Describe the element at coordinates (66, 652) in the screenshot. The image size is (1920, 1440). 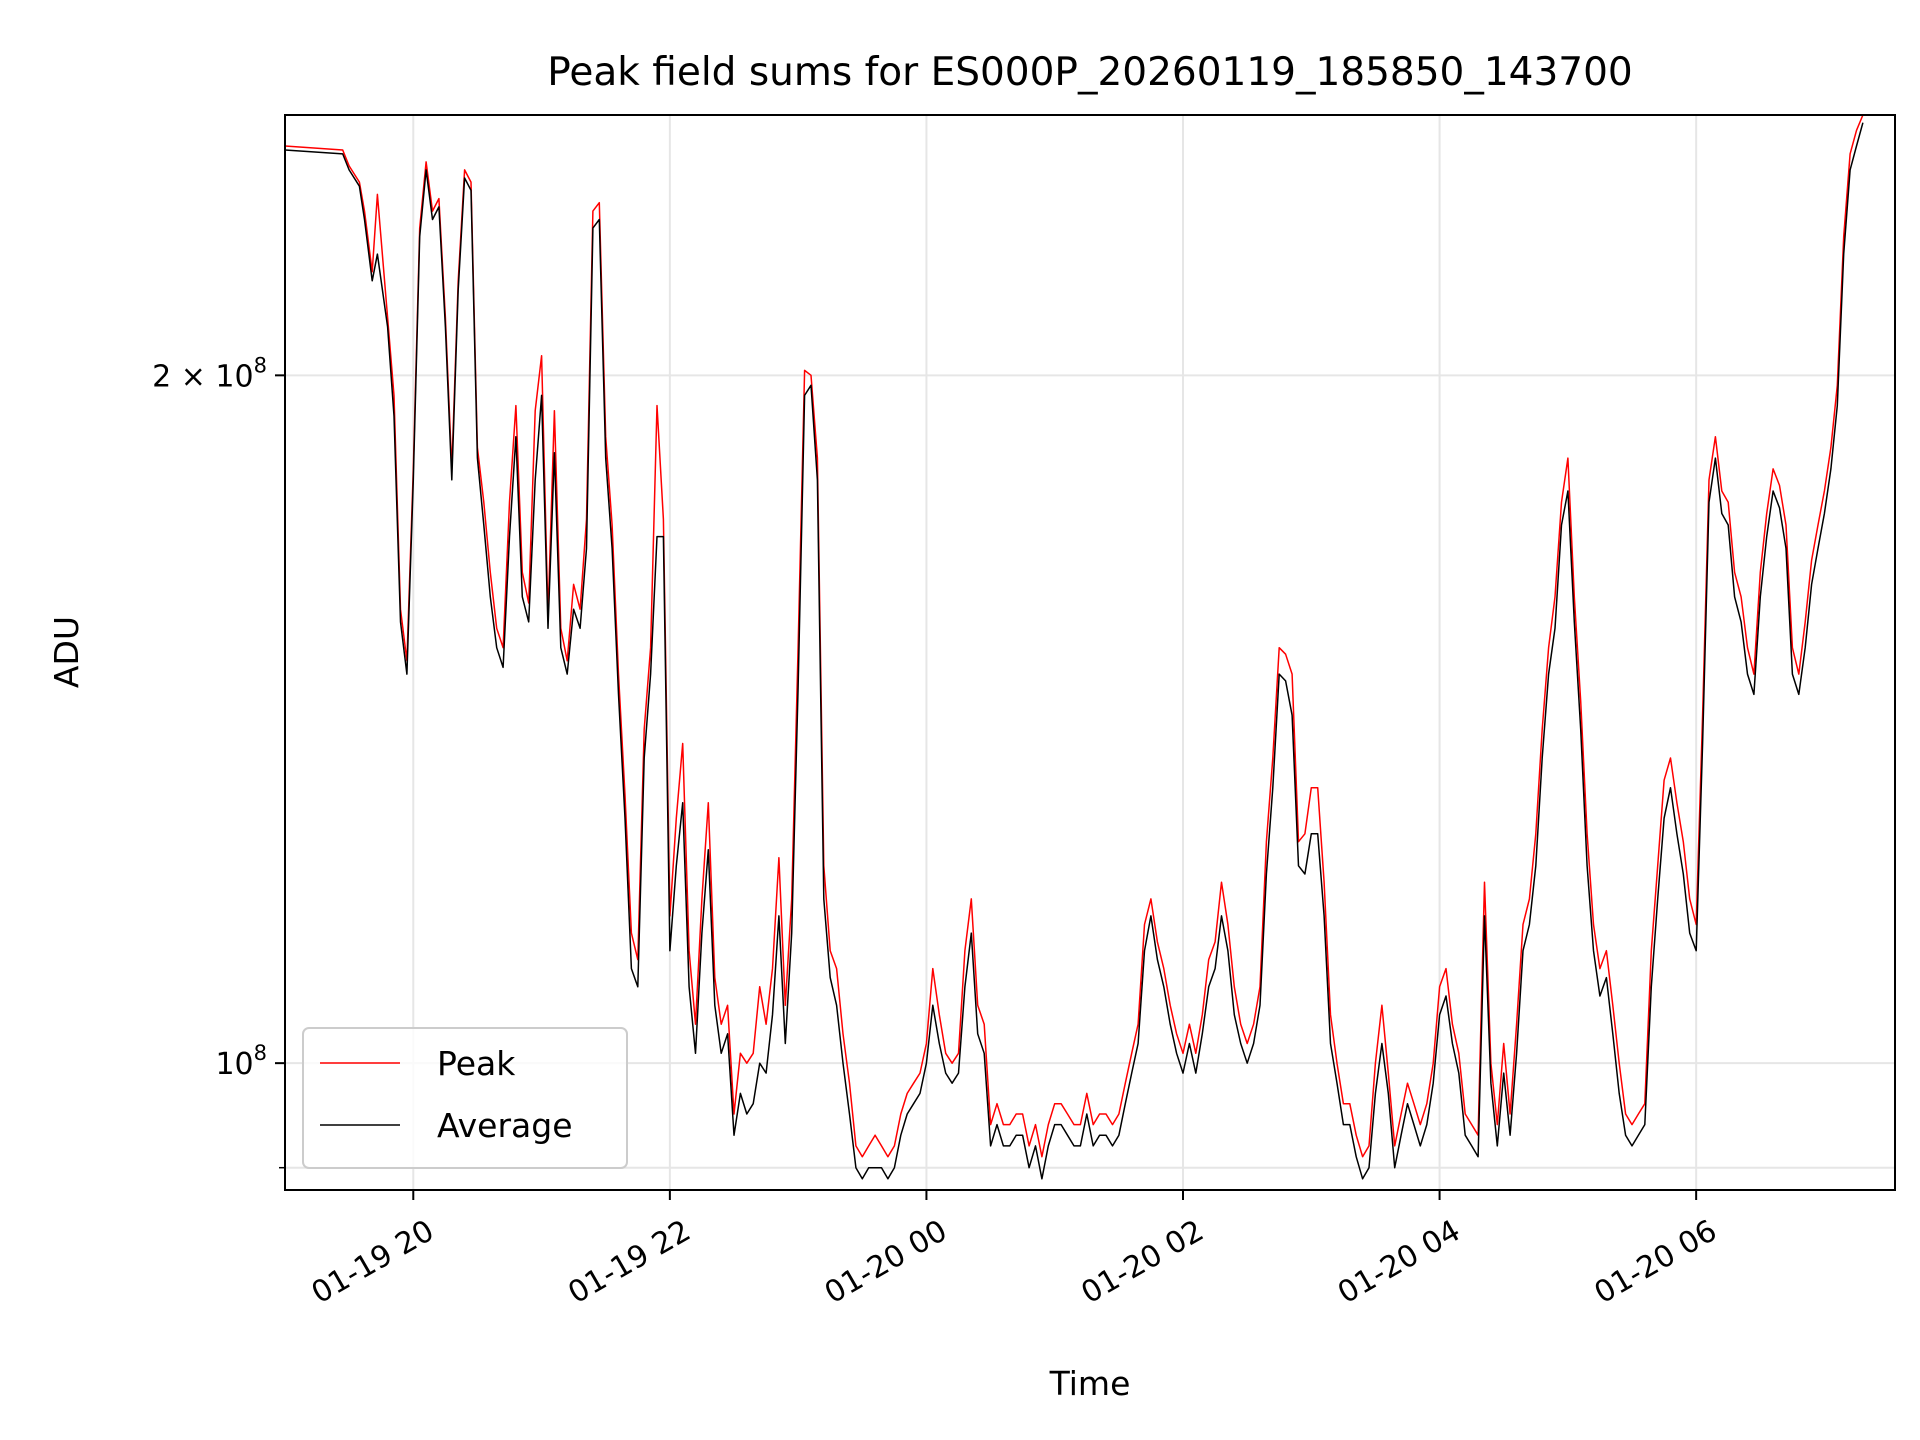
I see `y-axis-label: ADU` at that location.